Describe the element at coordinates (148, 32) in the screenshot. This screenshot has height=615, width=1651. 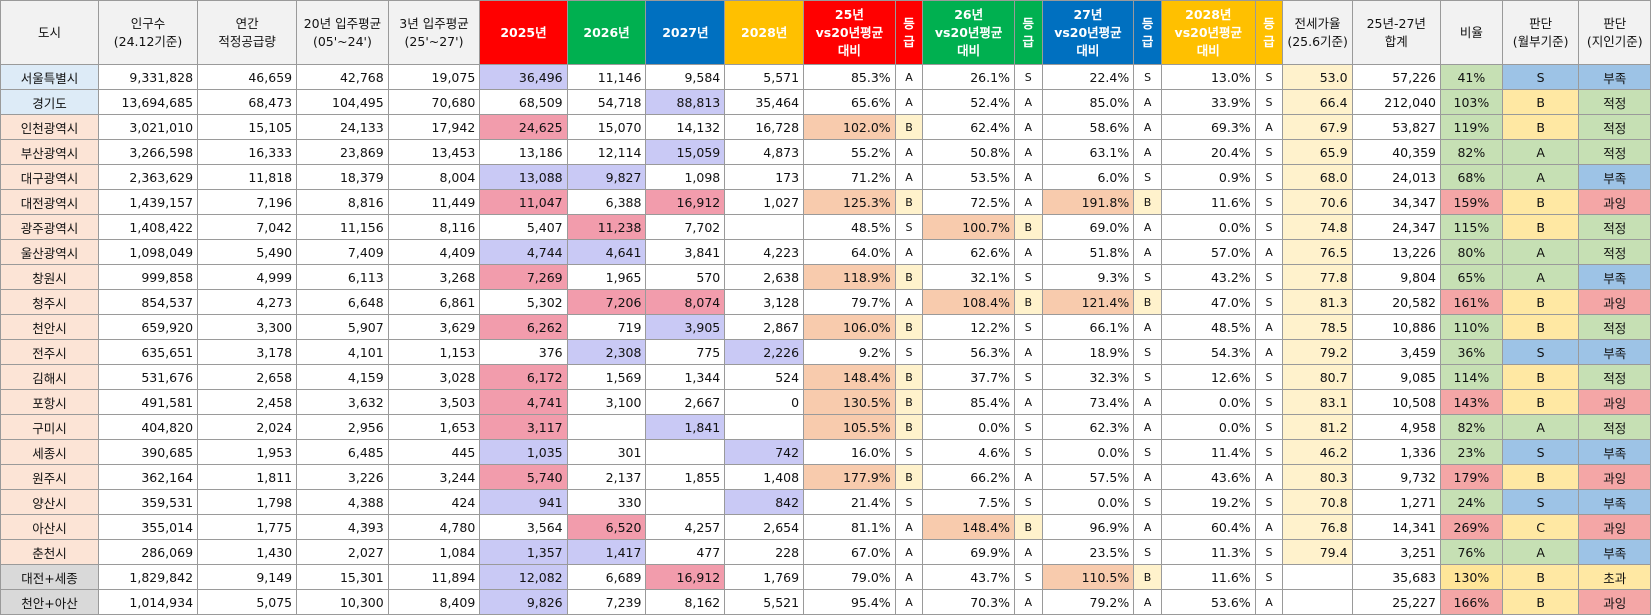
I see `header-population: 인구수 (24.12기준)` at that location.